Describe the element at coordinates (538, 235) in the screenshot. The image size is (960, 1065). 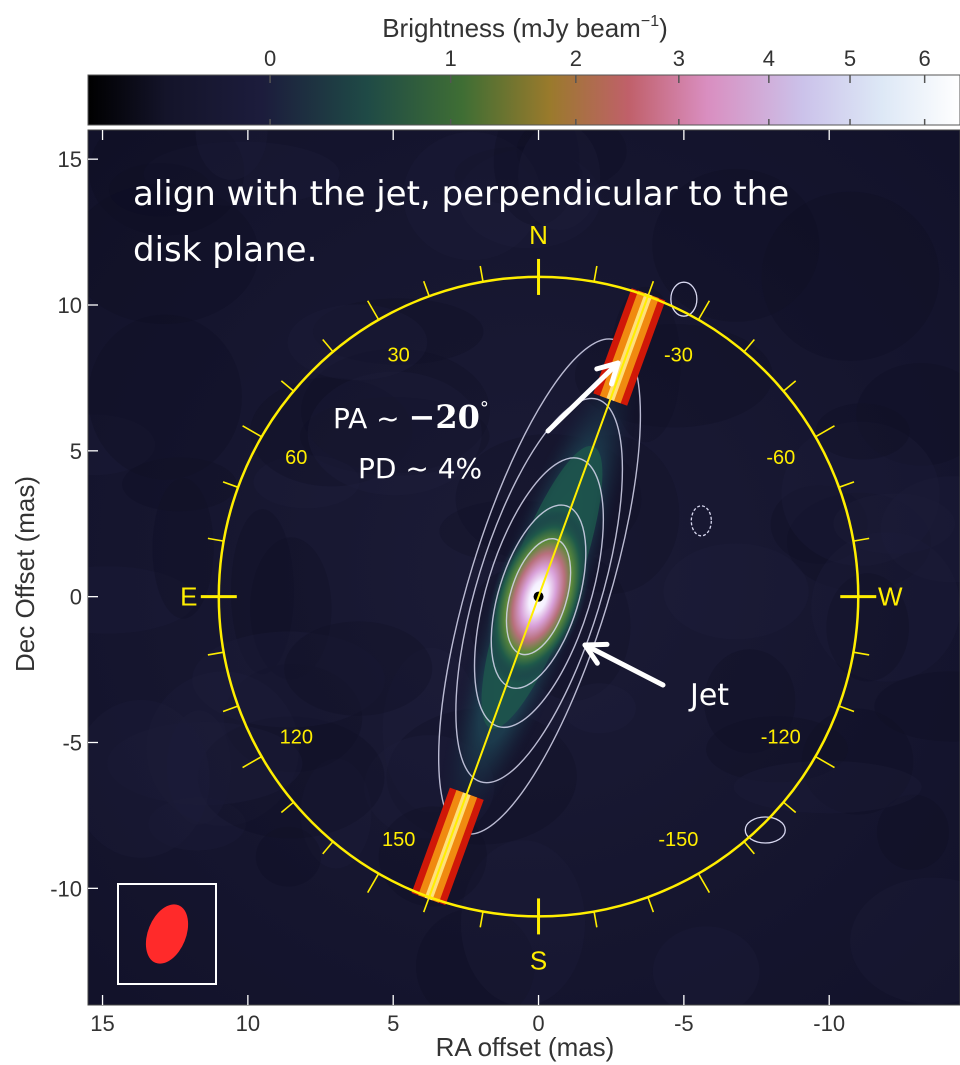
I see `compass-label-north: N` at that location.